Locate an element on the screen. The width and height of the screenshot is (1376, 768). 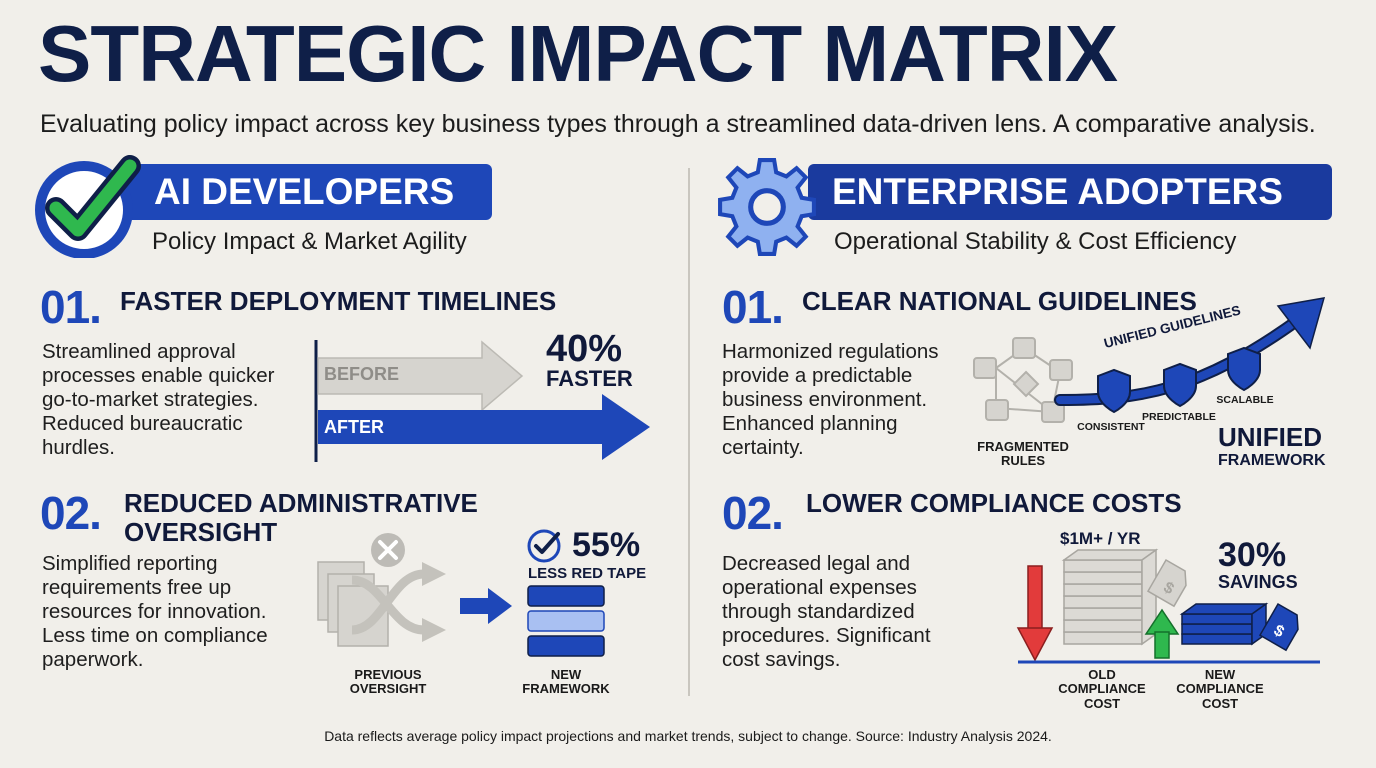
ai-developers-banner: AI DEVELOPERS is located at coordinates (306, 192).